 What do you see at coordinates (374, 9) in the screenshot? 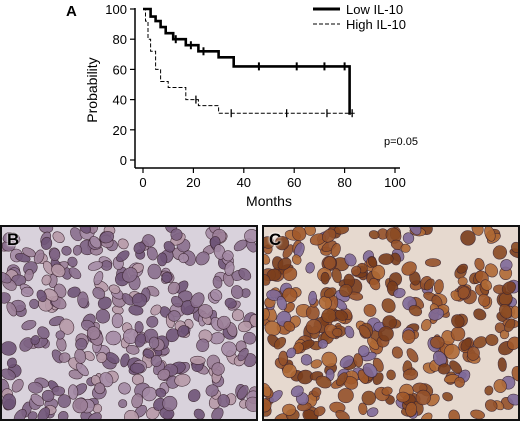
I see `legend-label-low-il10: Low IL-10` at bounding box center [374, 9].